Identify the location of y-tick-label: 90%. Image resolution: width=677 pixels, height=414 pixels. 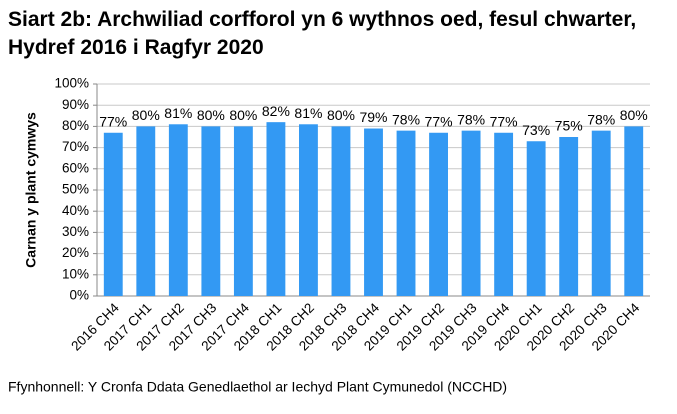
(75, 104).